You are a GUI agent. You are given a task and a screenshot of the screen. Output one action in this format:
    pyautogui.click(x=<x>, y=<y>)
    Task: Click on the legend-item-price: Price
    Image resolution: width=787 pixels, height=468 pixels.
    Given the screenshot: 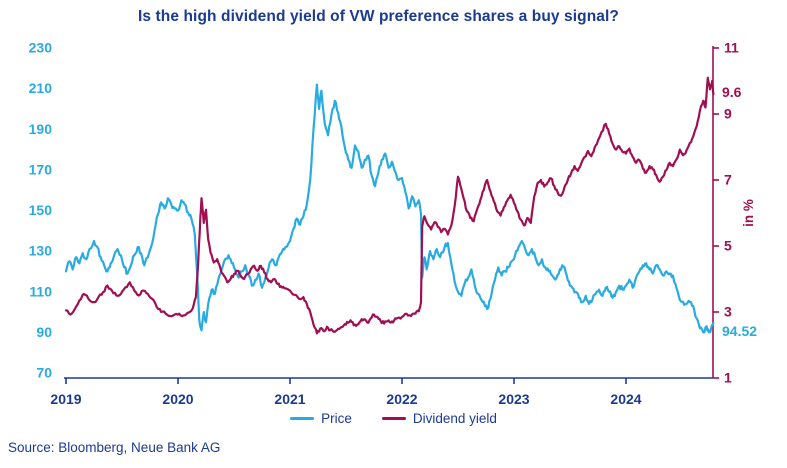 What is the action you would take?
    pyautogui.click(x=321, y=418)
    